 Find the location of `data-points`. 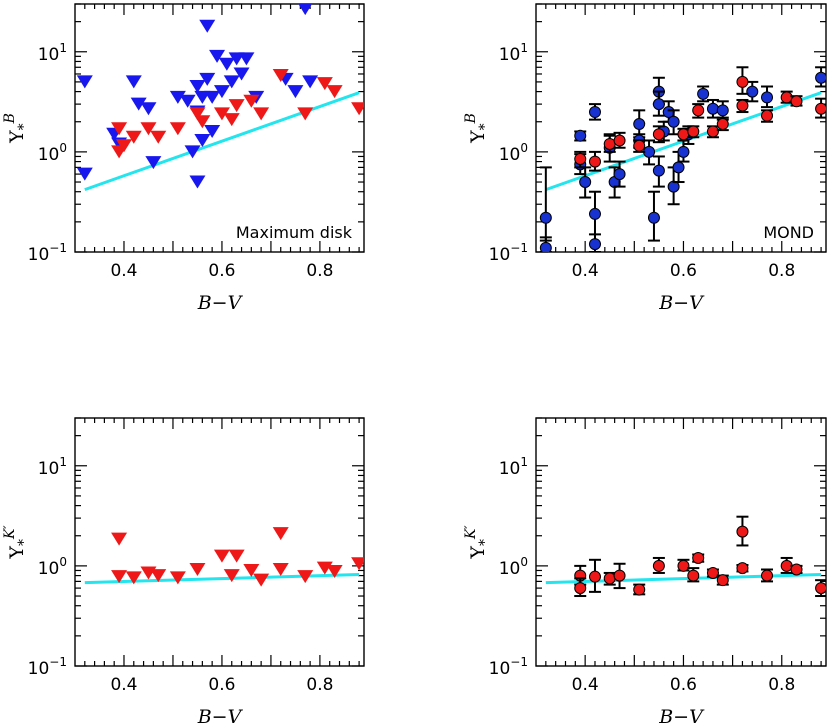

data-points is located at coordinates (700, 556).